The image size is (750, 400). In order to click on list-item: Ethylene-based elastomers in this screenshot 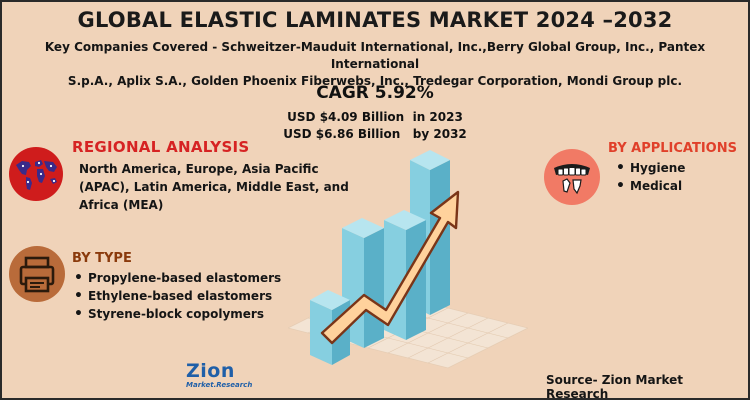, I will do `click(177, 296)`.